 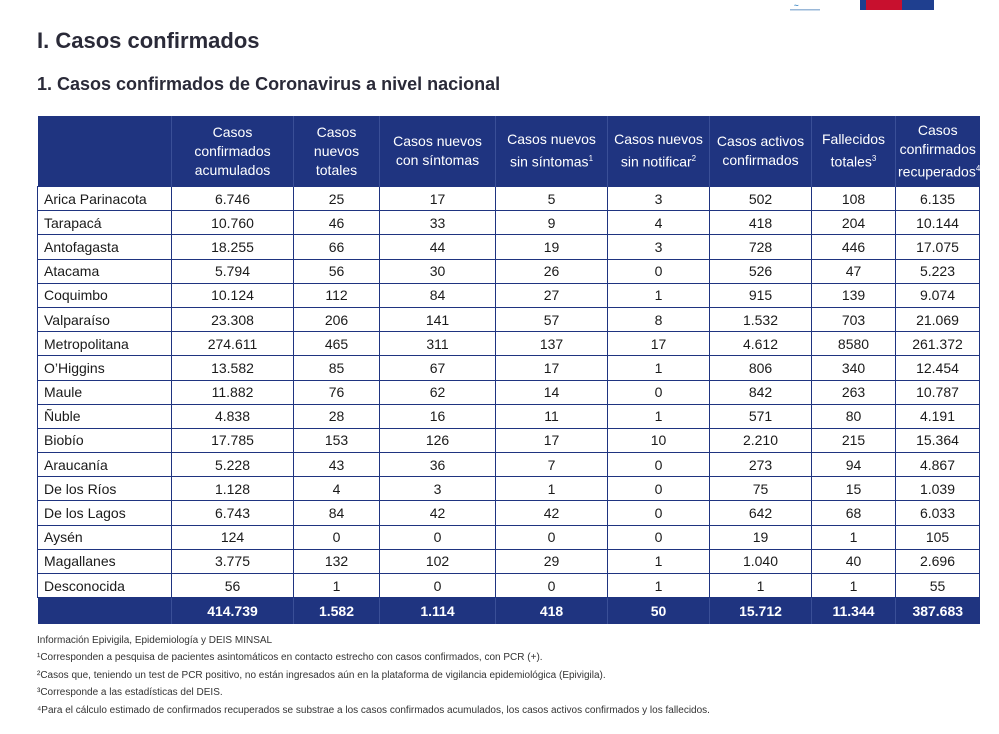 What do you see at coordinates (937, 198) in the screenshot?
I see `value-cell: 6.135` at bounding box center [937, 198].